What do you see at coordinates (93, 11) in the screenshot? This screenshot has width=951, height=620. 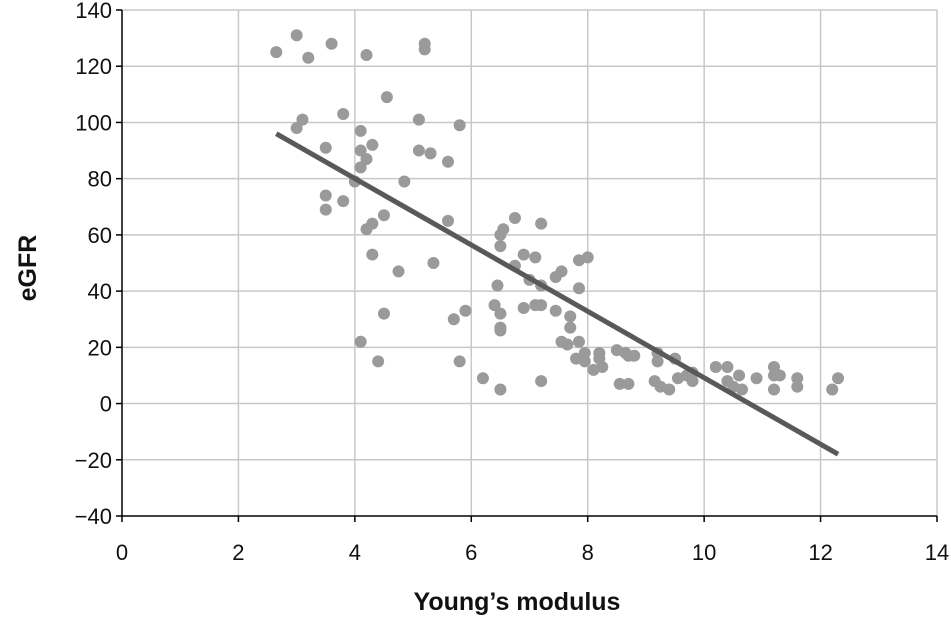 I see `y-tick-label: 140` at bounding box center [93, 11].